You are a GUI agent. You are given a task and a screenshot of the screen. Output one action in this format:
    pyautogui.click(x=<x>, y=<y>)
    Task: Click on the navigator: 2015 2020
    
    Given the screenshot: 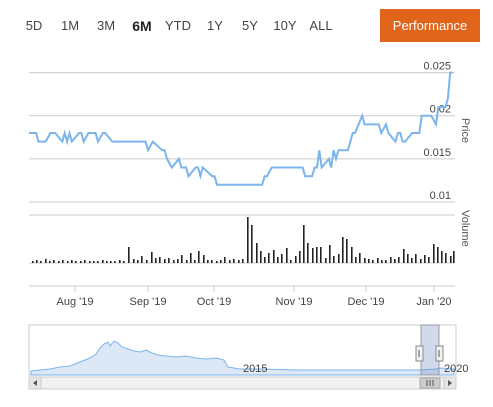 What is the action you would take?
    pyautogui.click(x=248, y=350)
    